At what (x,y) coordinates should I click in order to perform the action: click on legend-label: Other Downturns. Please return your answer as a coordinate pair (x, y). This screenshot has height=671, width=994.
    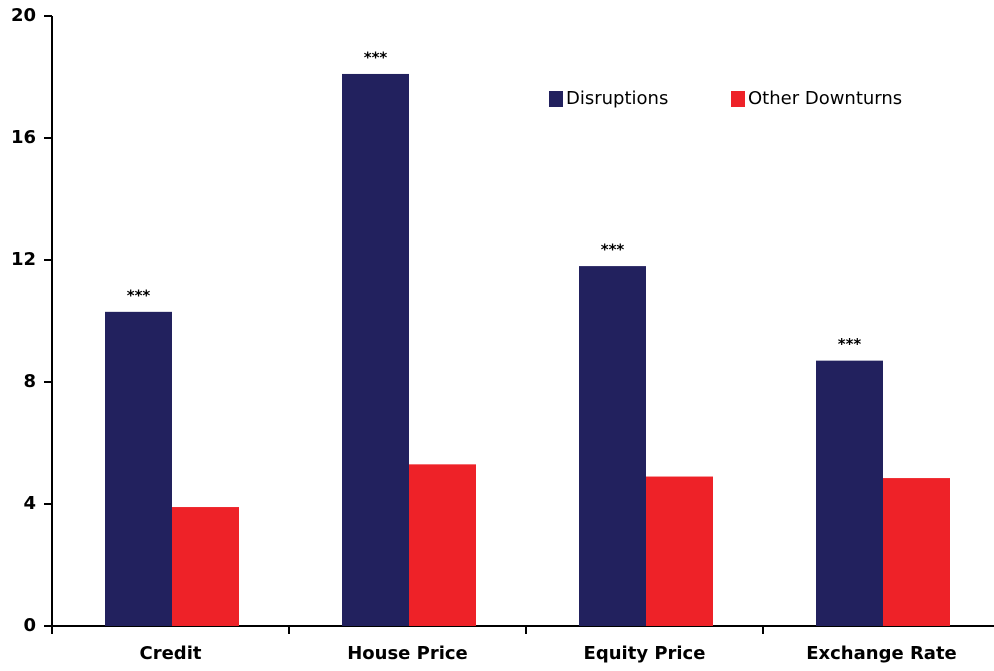
    Looking at the image, I should click on (825, 98).